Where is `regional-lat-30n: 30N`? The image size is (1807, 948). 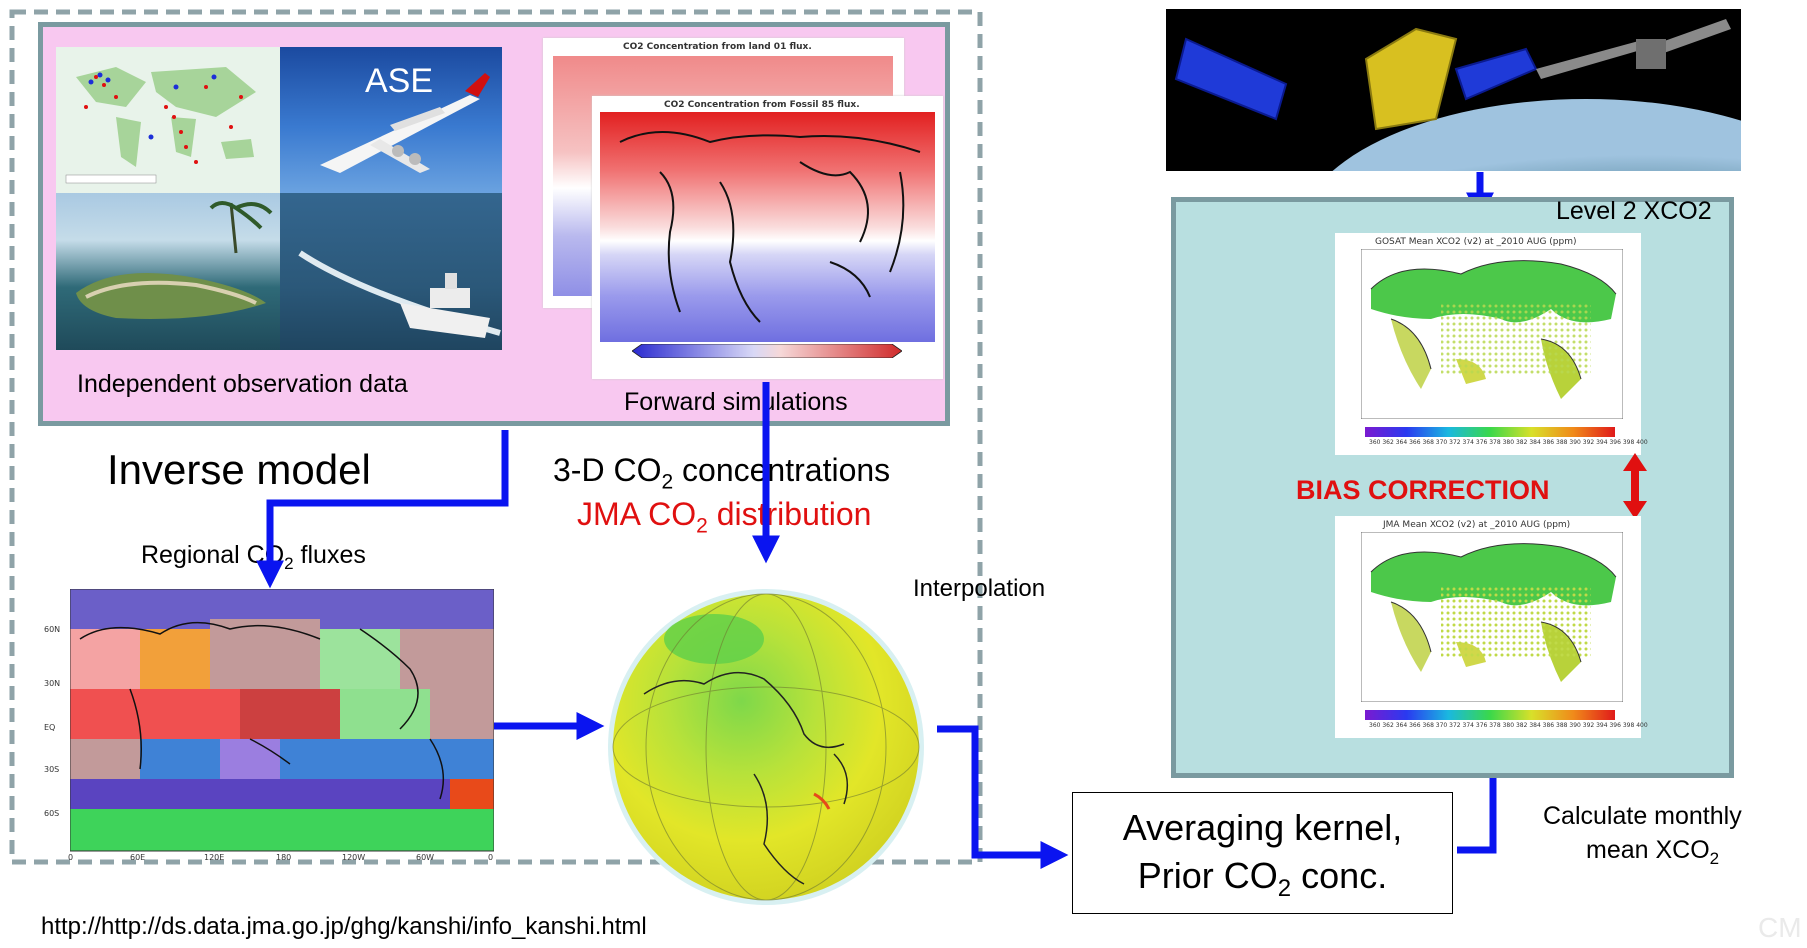 regional-lat-30n: 30N is located at coordinates (52, 683).